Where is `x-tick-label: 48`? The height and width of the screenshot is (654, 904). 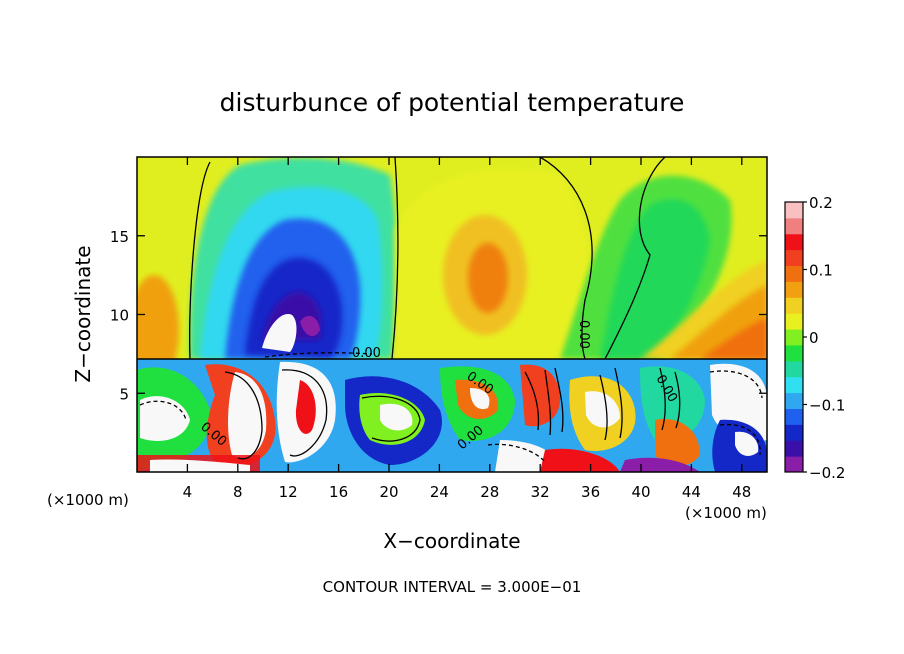 x-tick-label: 48 is located at coordinates (741, 492).